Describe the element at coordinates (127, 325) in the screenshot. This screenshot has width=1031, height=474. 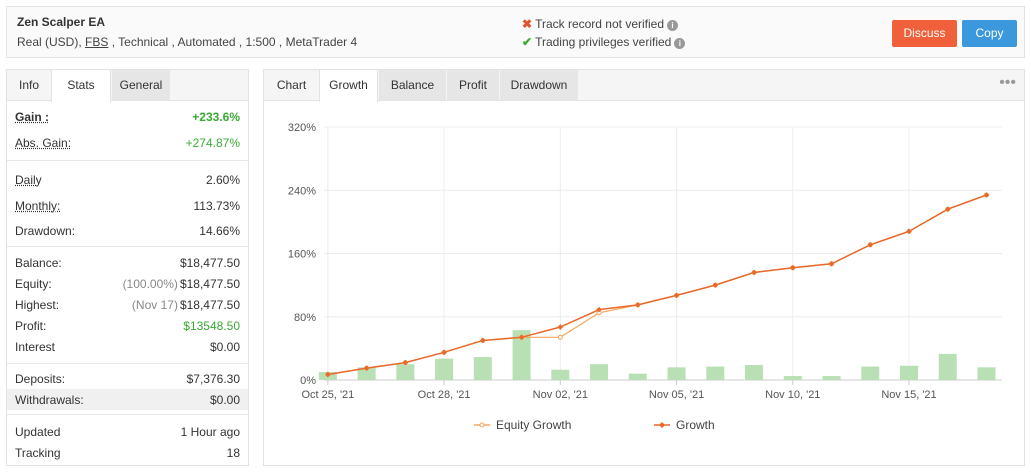
I see `stat-profit: Profit: $13548.50` at that location.